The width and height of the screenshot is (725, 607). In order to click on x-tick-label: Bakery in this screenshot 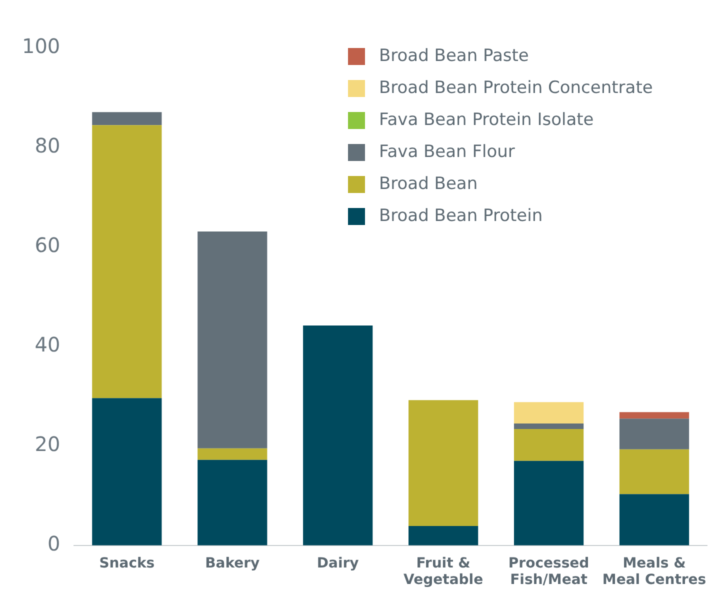, I will do `click(232, 563)`.